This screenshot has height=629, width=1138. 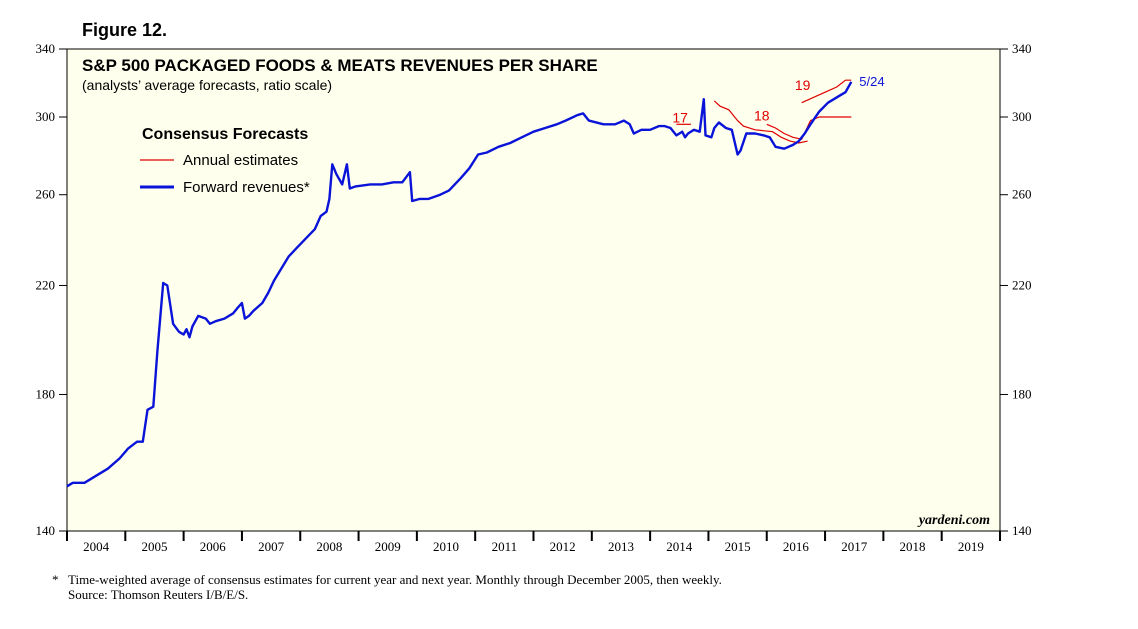 I want to click on x-tick-label: 2016, so click(x=796, y=546).